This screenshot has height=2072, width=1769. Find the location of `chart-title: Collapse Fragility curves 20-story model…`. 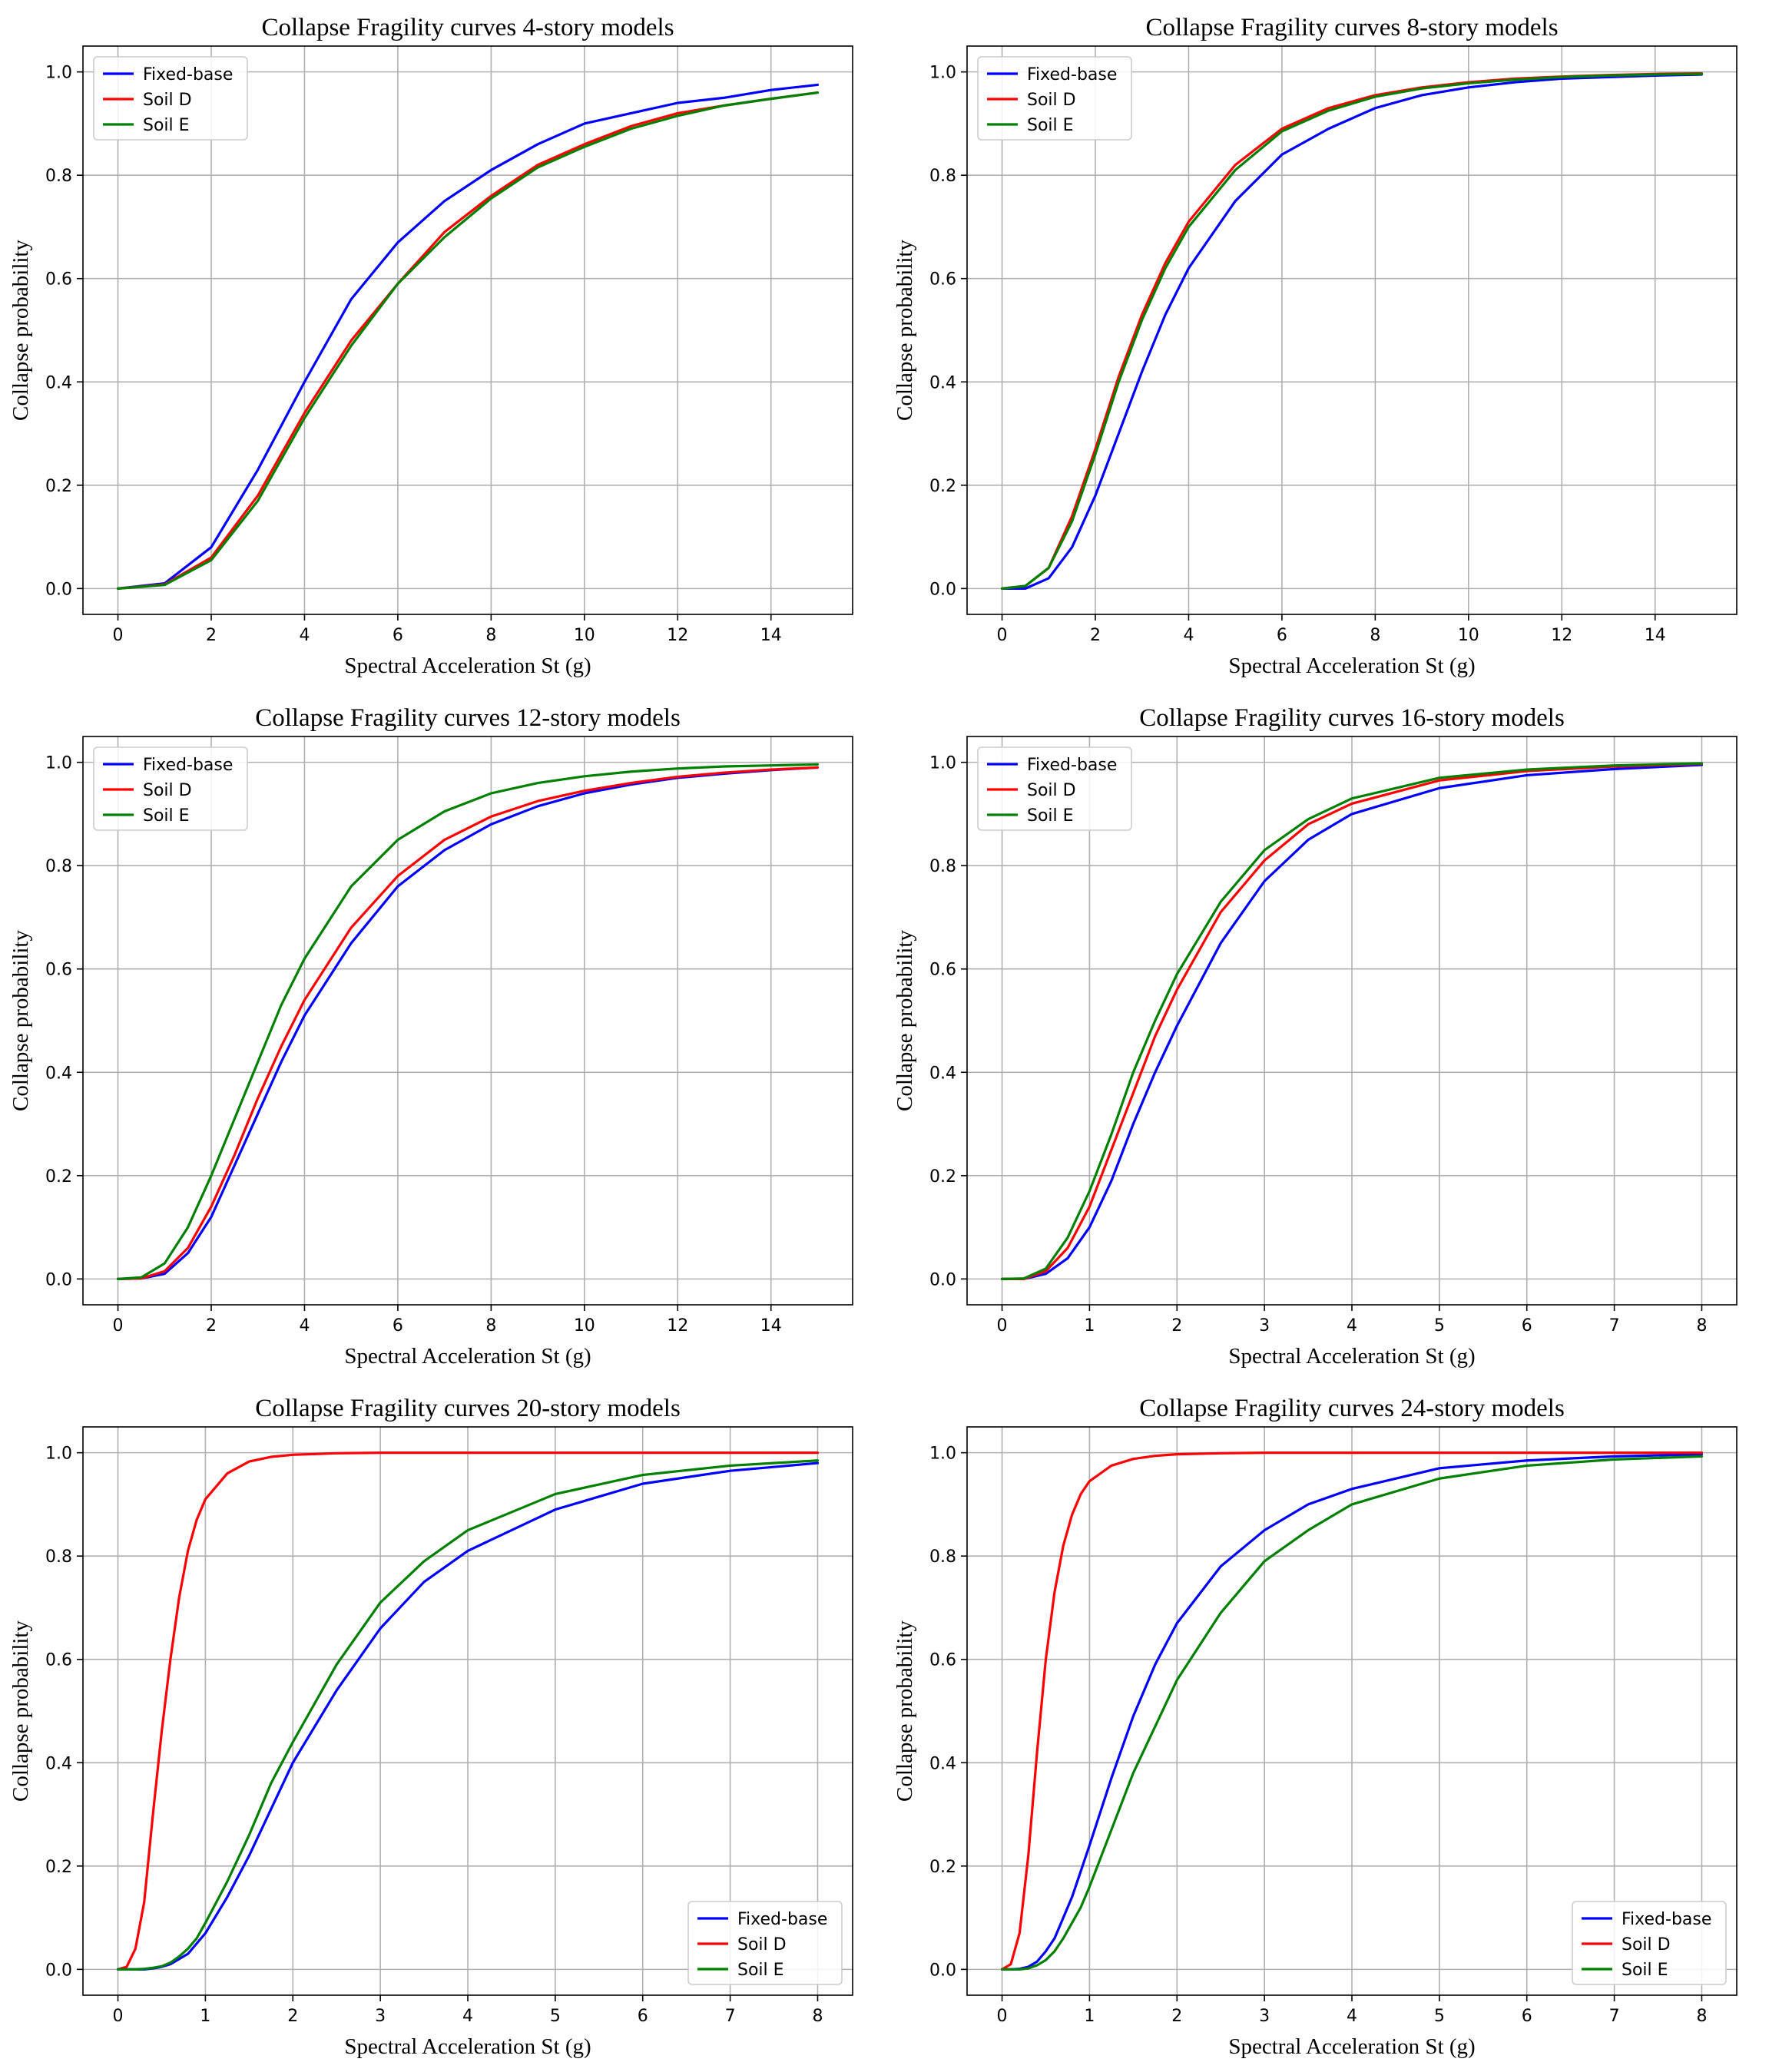

chart-title: Collapse Fragility curves 20-story model… is located at coordinates (468, 1408).